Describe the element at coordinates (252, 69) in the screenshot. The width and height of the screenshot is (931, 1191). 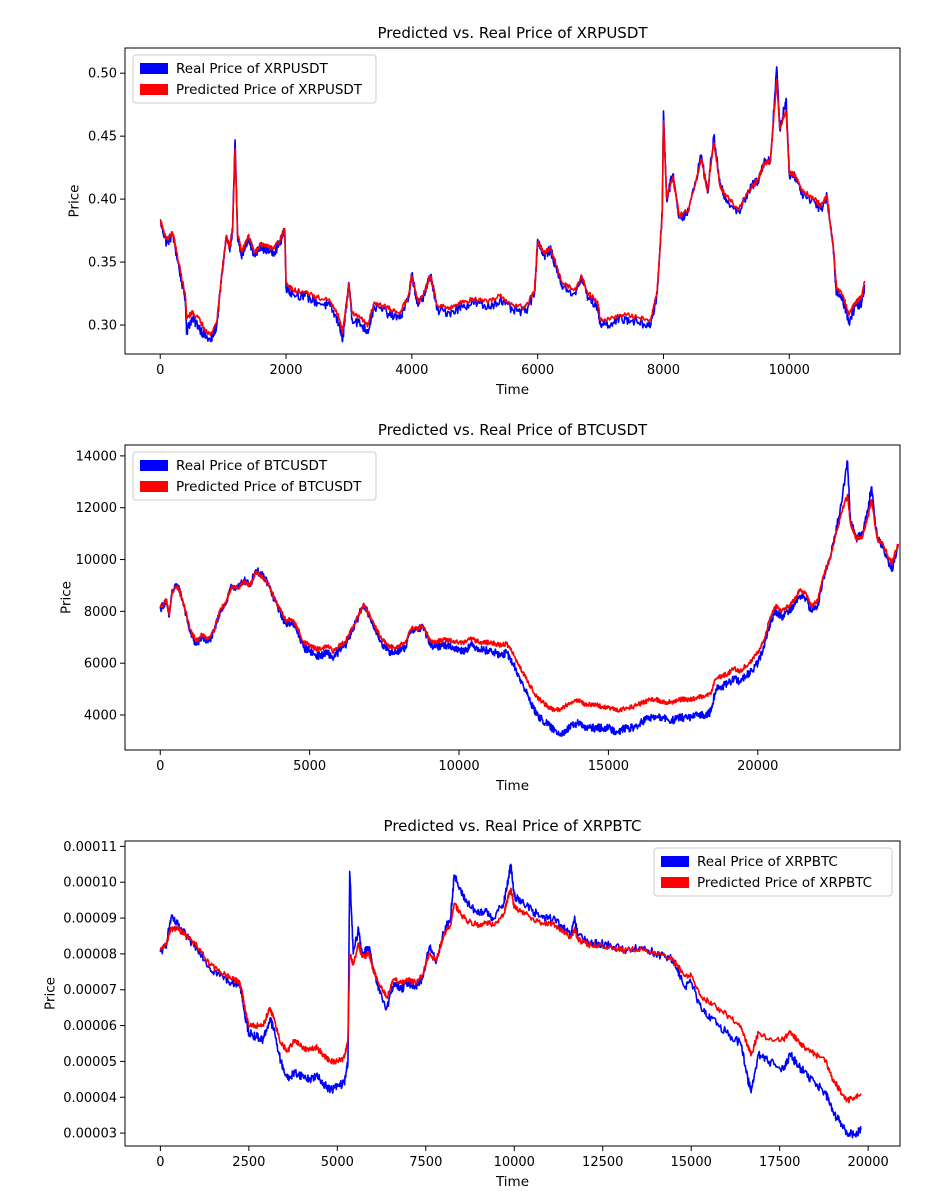
I see `legend-label-real: Real Price of XRPUSDT` at that location.